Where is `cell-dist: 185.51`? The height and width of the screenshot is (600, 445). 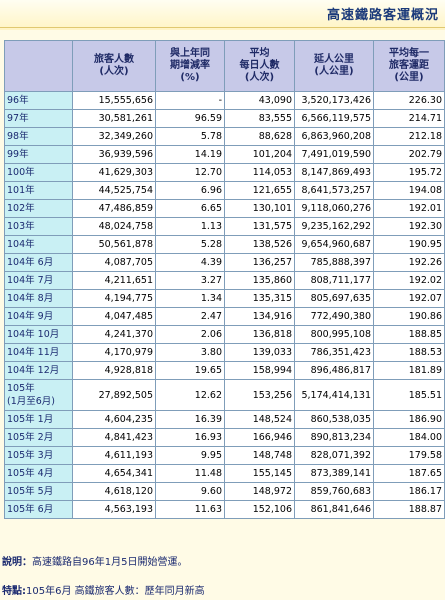
cell-dist: 185.51 is located at coordinates (409, 395).